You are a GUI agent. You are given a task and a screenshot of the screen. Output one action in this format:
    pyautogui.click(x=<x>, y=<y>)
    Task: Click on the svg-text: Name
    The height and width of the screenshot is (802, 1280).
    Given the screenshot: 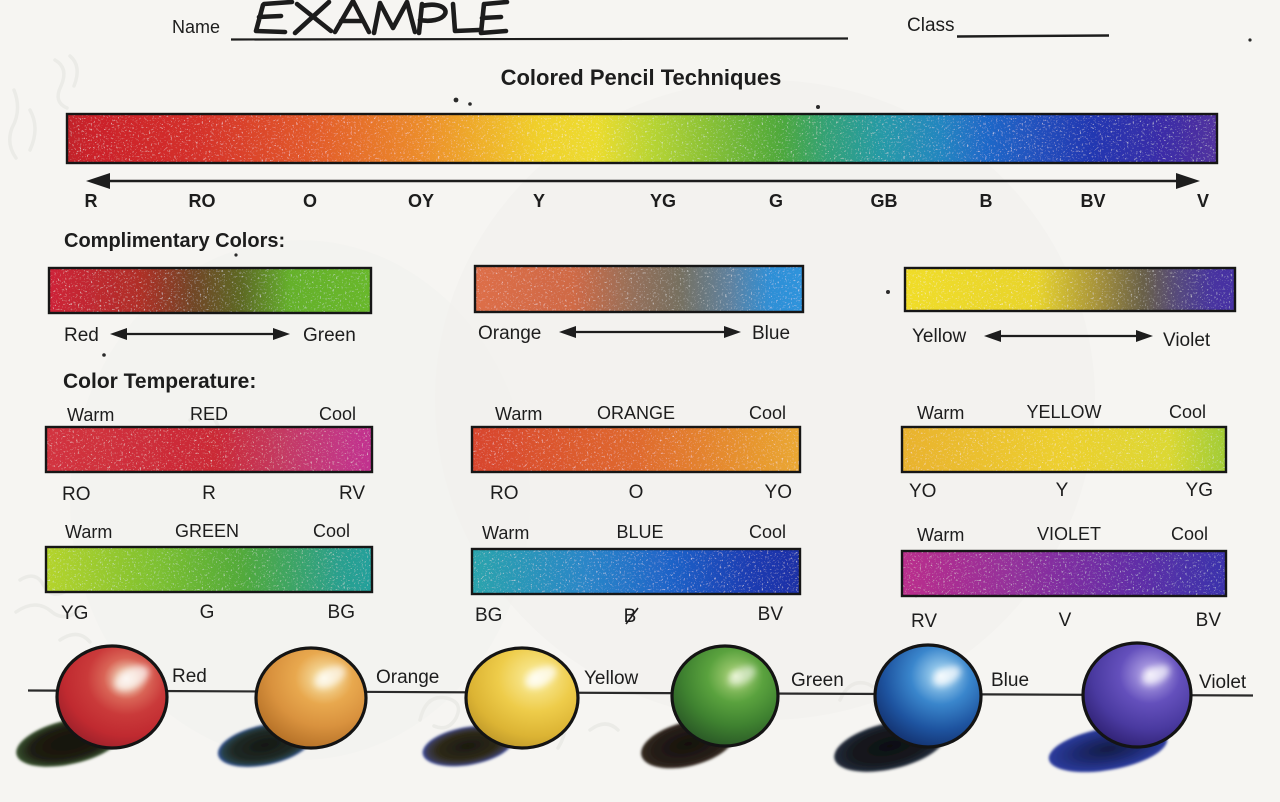 What is the action you would take?
    pyautogui.click(x=196, y=27)
    